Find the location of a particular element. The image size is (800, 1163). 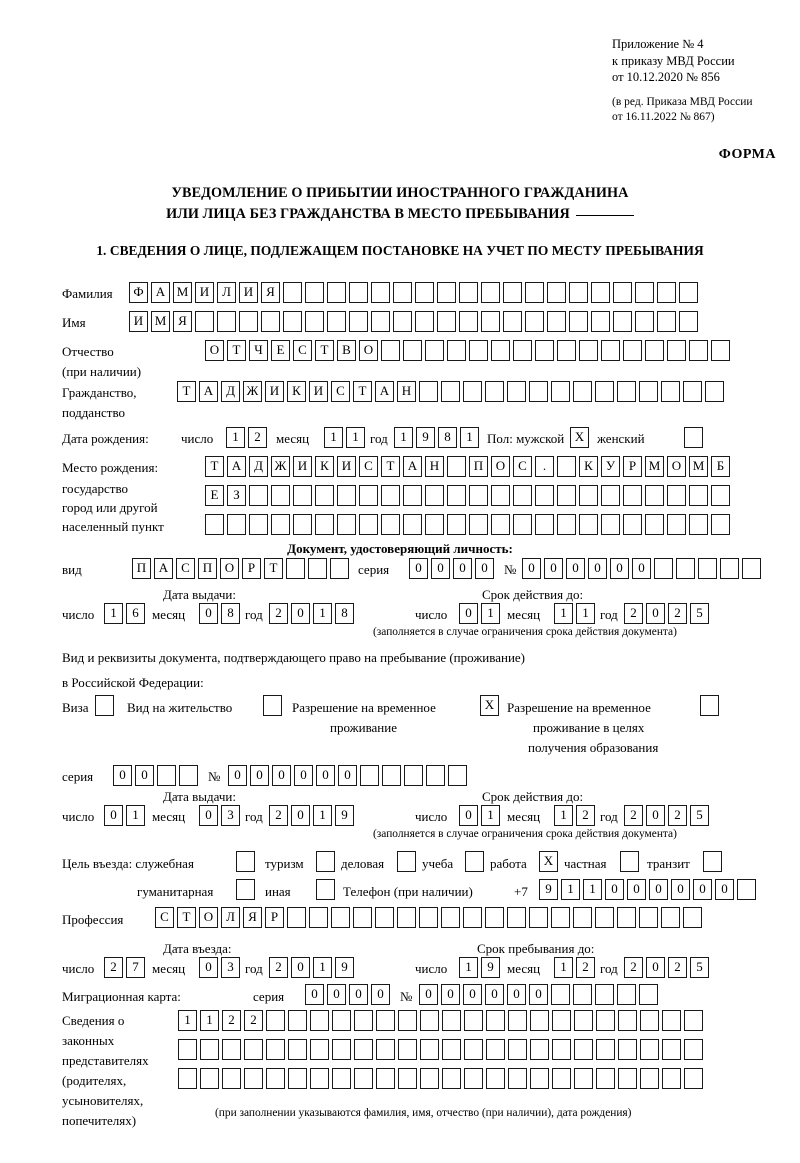

char-cell: К is located at coordinates (296, 391).